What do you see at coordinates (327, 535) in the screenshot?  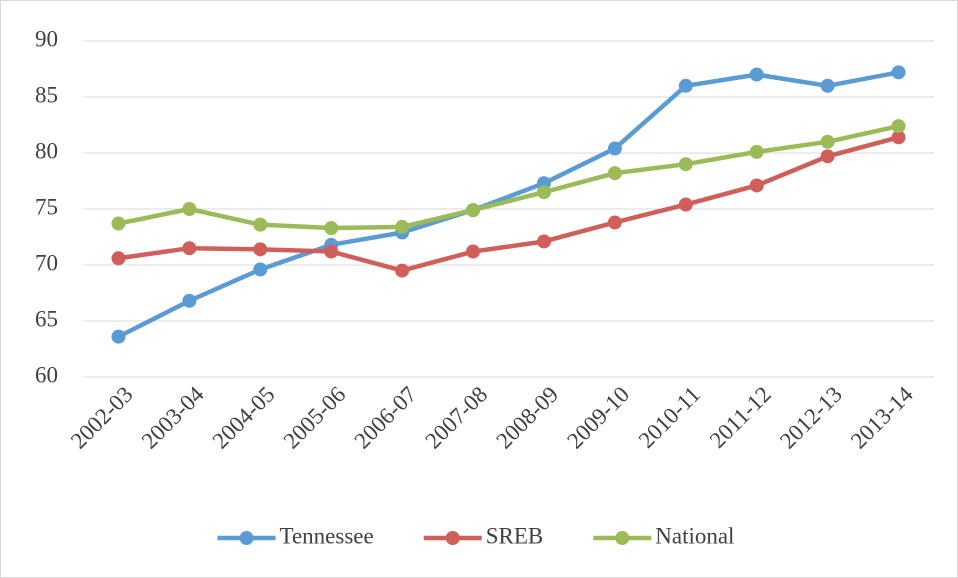 I see `legend-label: Tennessee` at bounding box center [327, 535].